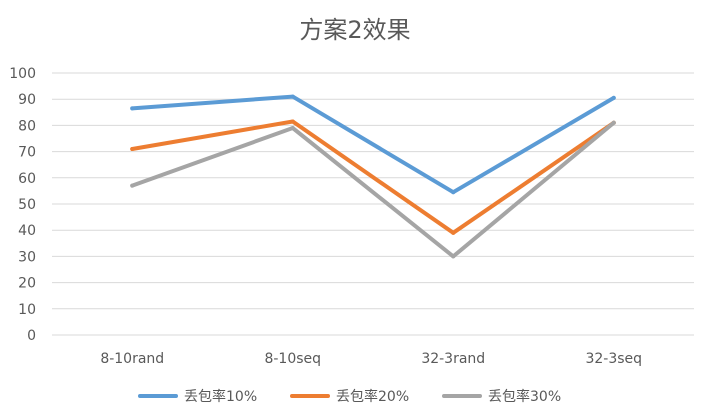 The height and width of the screenshot is (418, 710). I want to click on y-tick-label: 70, so click(27, 153).